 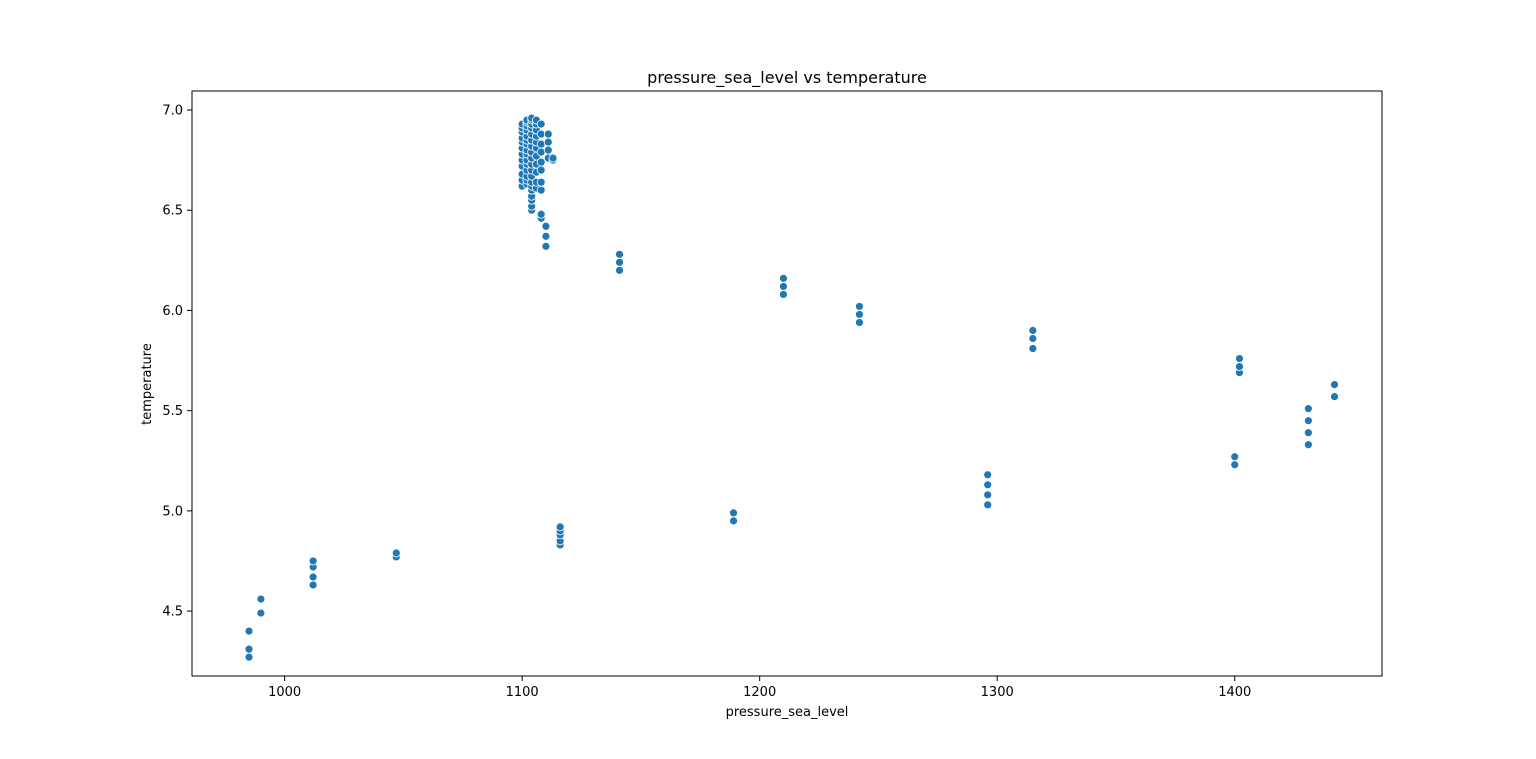 What do you see at coordinates (172, 411) in the screenshot?
I see `y-tick-label: 5.5` at bounding box center [172, 411].